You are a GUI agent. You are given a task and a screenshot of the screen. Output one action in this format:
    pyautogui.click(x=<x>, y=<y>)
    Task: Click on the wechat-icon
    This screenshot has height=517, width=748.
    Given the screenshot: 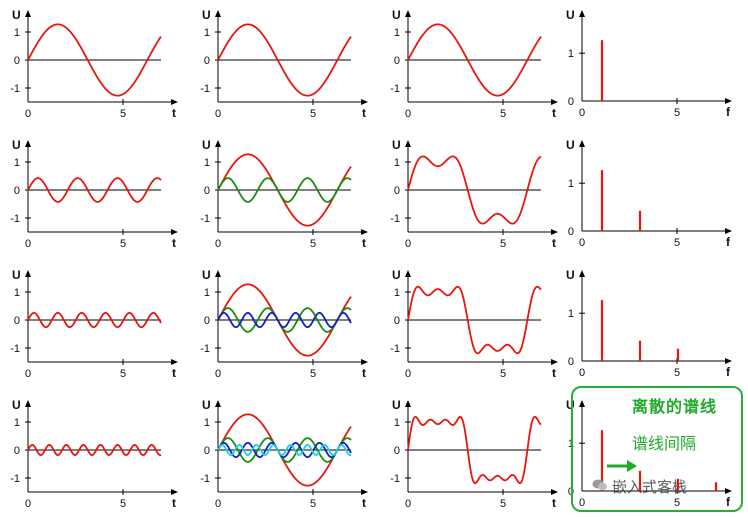 What is the action you would take?
    pyautogui.click(x=599, y=485)
    